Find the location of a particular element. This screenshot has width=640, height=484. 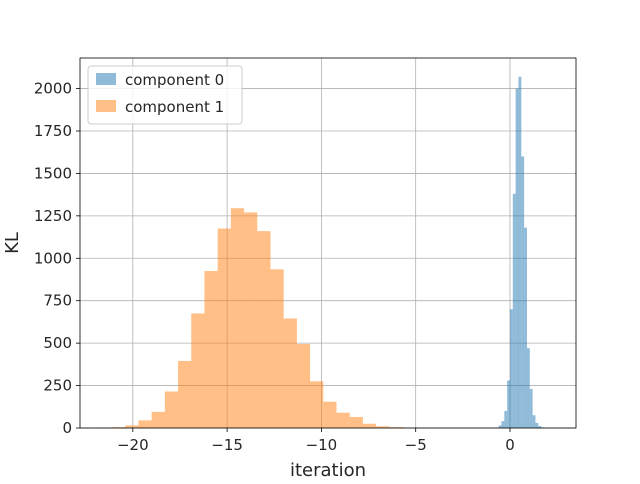

y-tick-label: 0 is located at coordinates (67, 428).